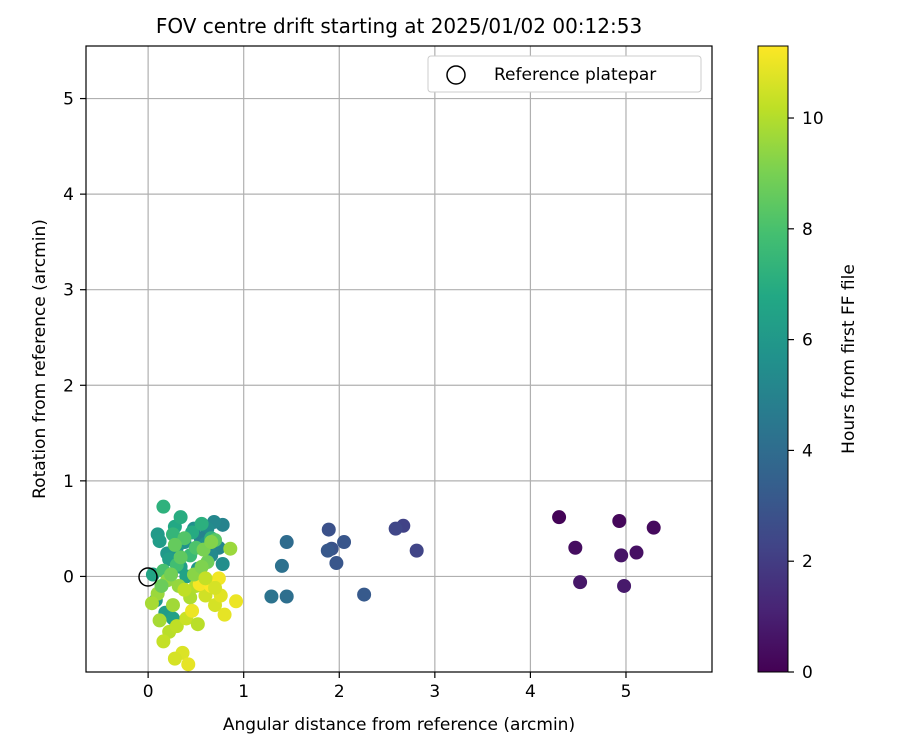 The image size is (900, 750). What do you see at coordinates (806, 396) in the screenshot?
I see `colorbar-ticks: 0 2 4 6 8 10` at bounding box center [806, 396].